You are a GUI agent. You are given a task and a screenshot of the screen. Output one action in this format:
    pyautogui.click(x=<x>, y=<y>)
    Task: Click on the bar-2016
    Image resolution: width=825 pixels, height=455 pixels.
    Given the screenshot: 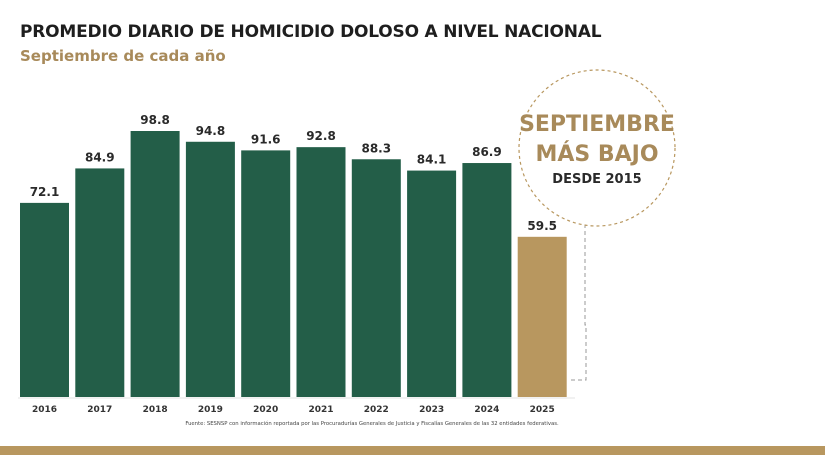 What is the action you would take?
    pyautogui.click(x=44, y=299)
    